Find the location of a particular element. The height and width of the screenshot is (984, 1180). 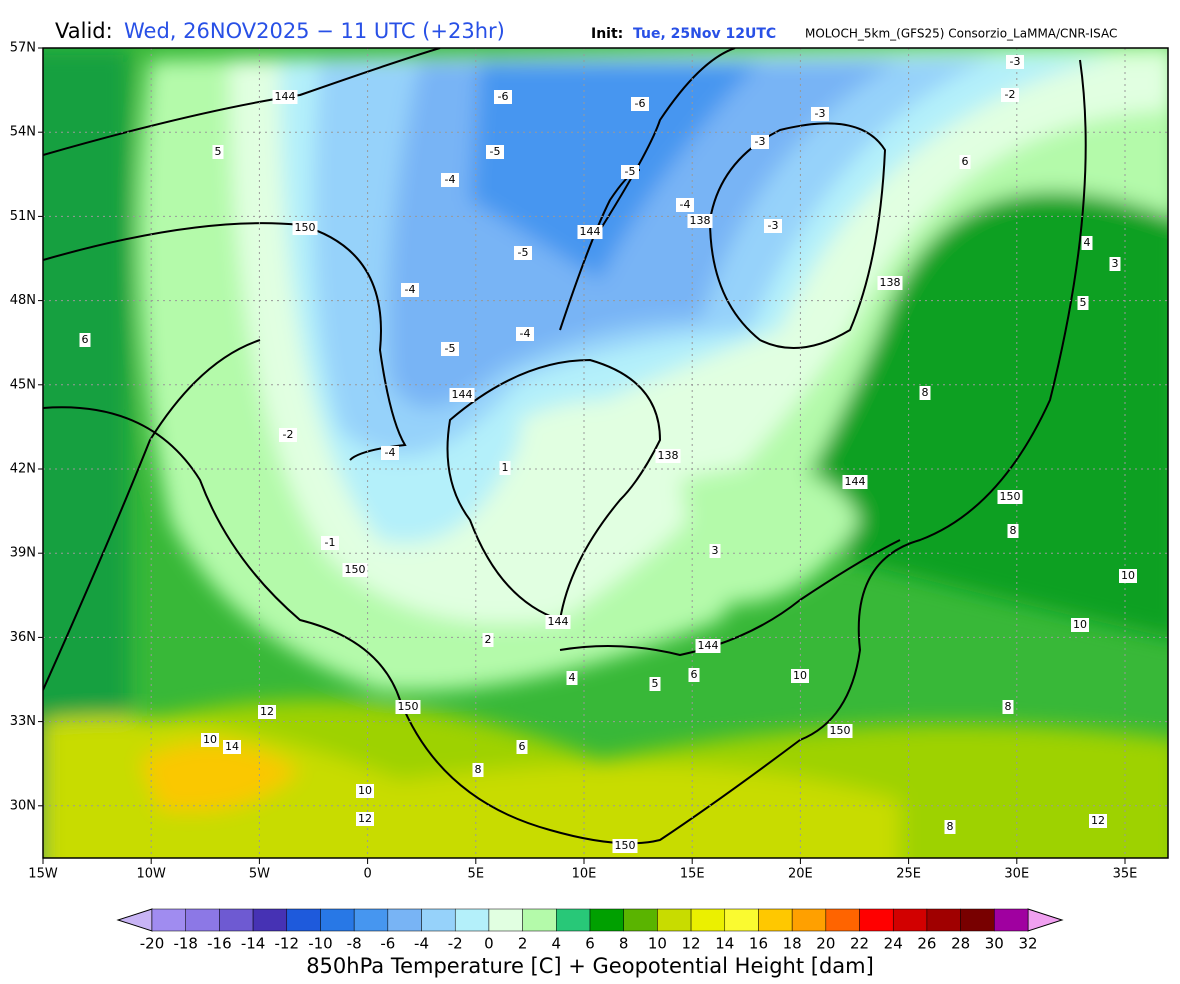

colorbar-tick-label: 24 is located at coordinates (893, 944).